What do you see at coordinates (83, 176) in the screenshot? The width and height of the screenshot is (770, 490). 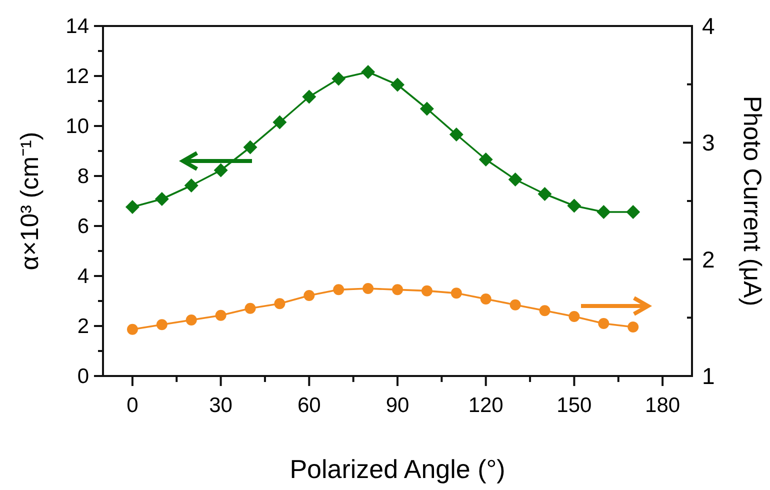 I see `y-tick-label: 8` at bounding box center [83, 176].